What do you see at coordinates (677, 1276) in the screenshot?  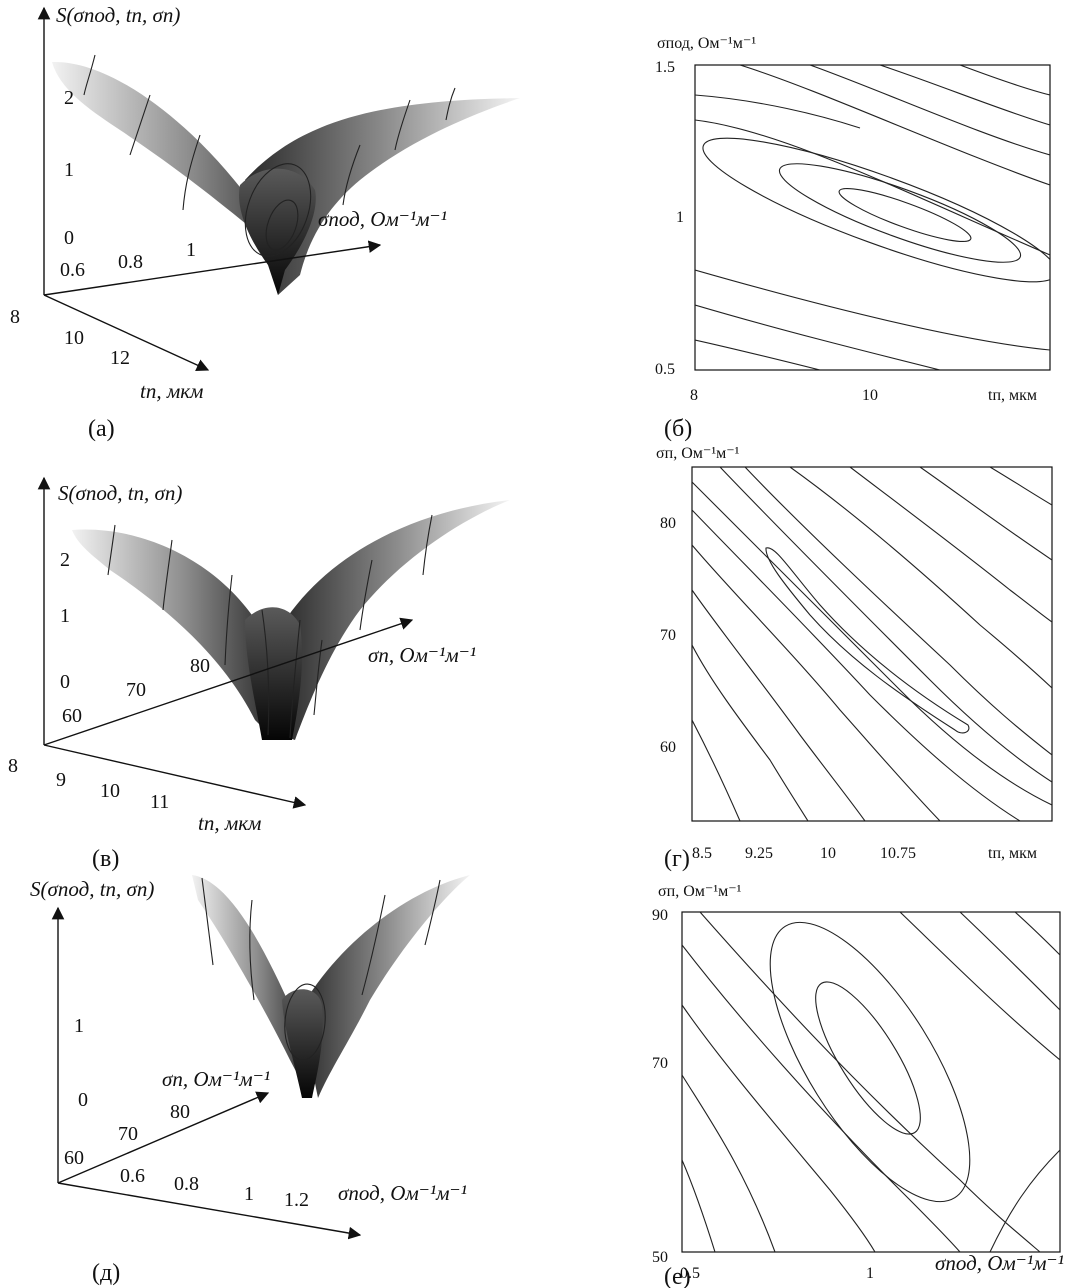 I see `caption-e: (е)` at bounding box center [677, 1276].